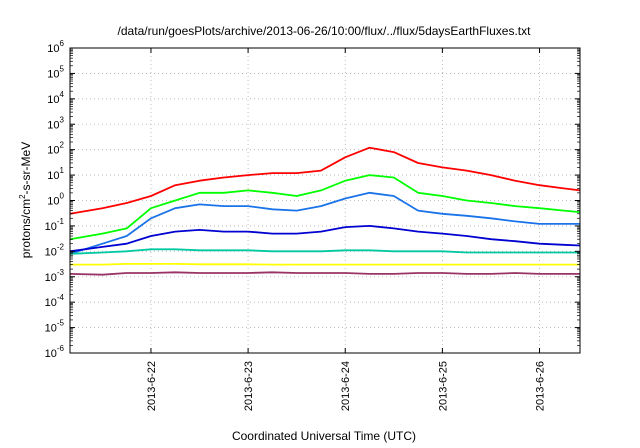 This screenshot has width=640, height=448. What do you see at coordinates (541, 386) in the screenshot?
I see `x-tick-label: 2013-6-26` at bounding box center [541, 386].